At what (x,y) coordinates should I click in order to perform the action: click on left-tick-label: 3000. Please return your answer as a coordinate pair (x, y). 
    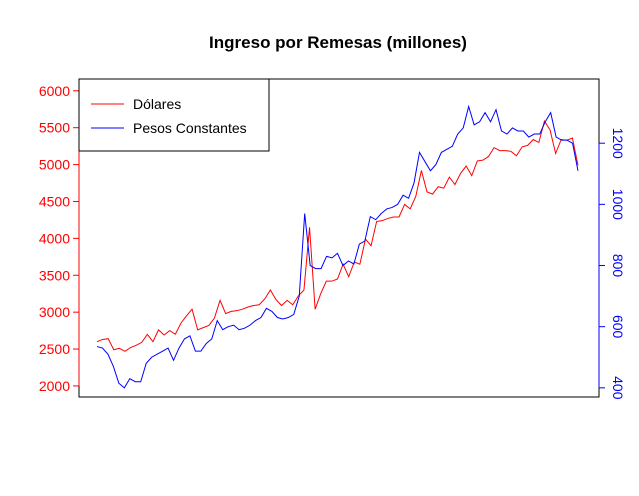
    Looking at the image, I should click on (54, 312).